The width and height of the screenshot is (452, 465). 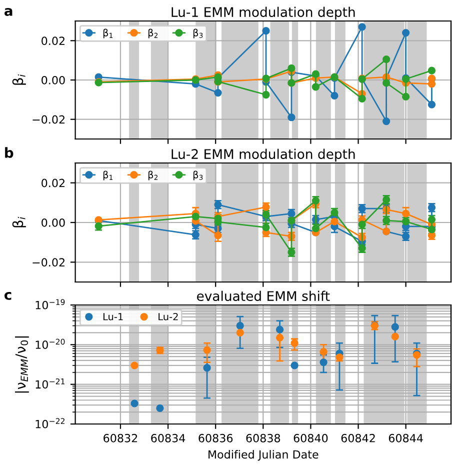 What do you see at coordinates (263, 455) in the screenshot?
I see `x-axis-title: Modified Julian Date` at bounding box center [263, 455].